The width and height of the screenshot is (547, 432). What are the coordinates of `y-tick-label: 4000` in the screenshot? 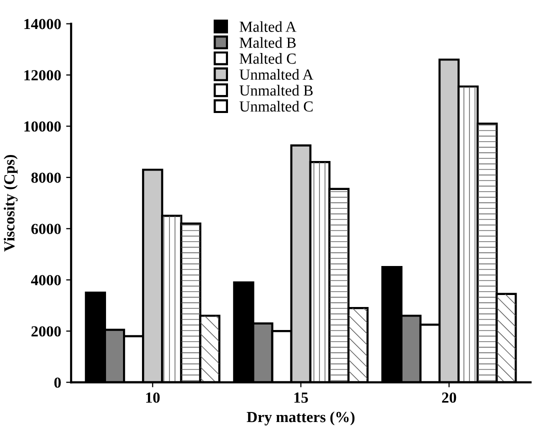 It's located at (46, 280).